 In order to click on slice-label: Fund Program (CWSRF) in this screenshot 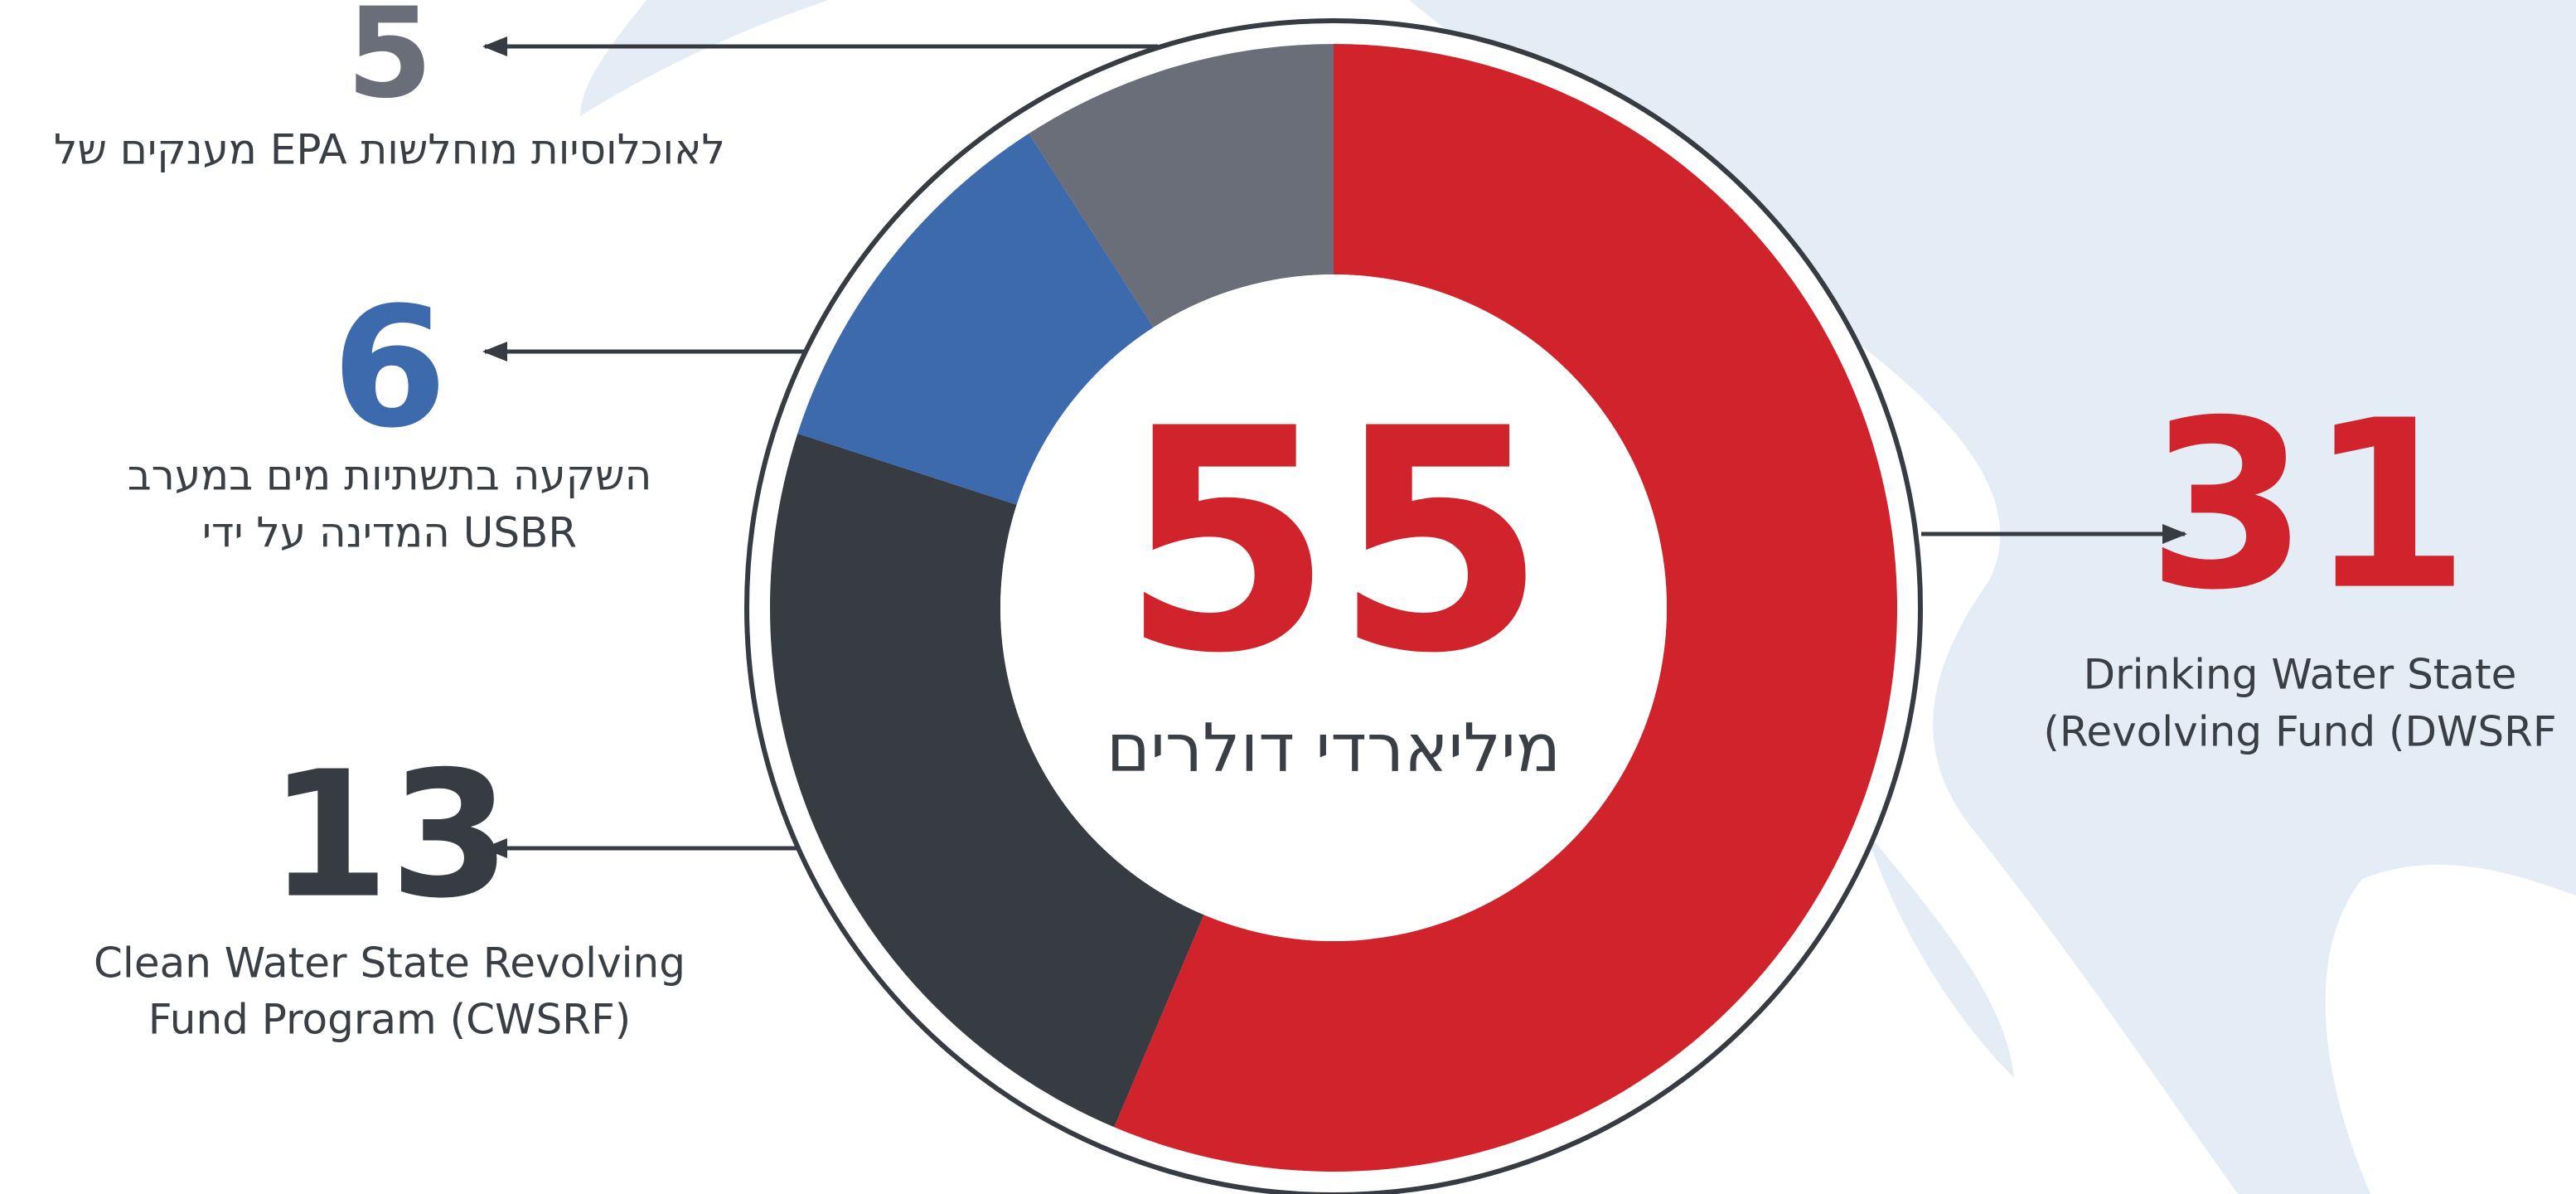, I will do `click(390, 1020)`.